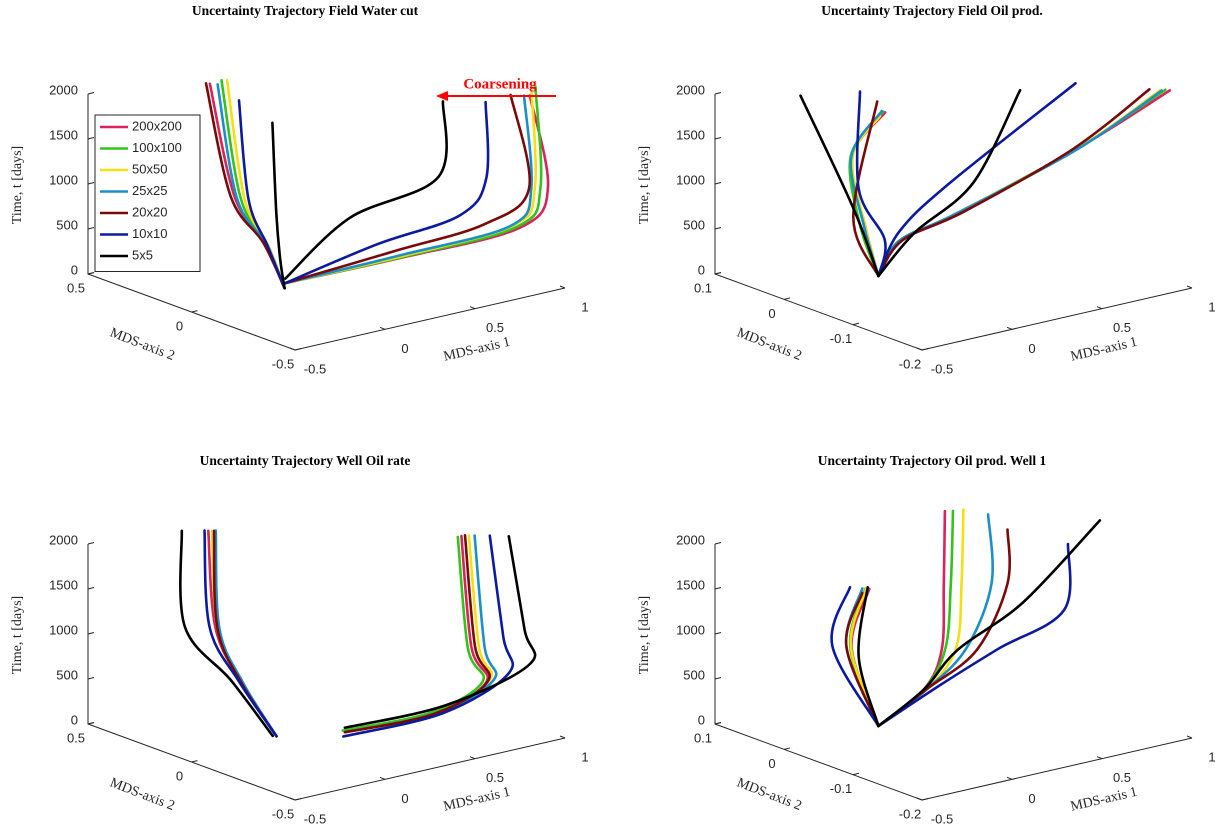 Image resolution: width=1215 pixels, height=833 pixels. Describe the element at coordinates (495, 327) in the screenshot. I see `x-tick-label: 0.5` at that location.